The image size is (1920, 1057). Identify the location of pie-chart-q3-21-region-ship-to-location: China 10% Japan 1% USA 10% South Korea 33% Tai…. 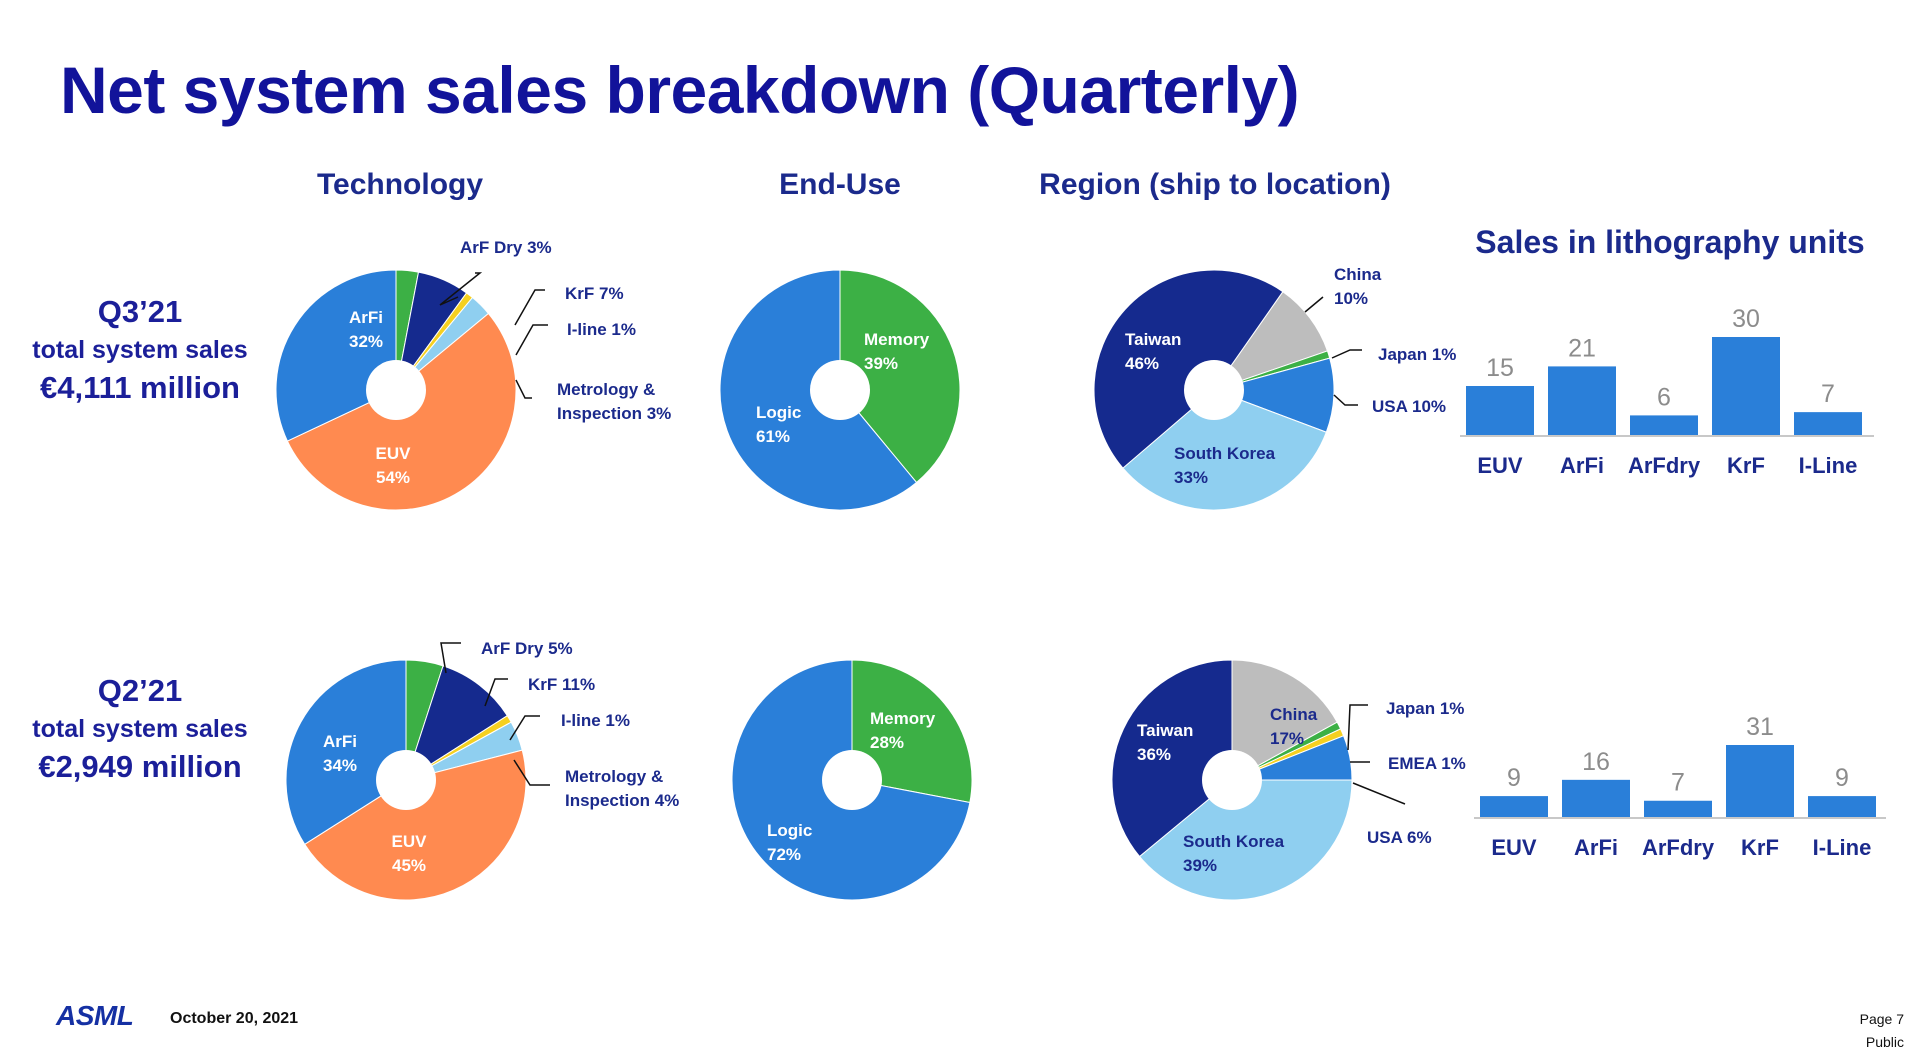
(1274, 388).